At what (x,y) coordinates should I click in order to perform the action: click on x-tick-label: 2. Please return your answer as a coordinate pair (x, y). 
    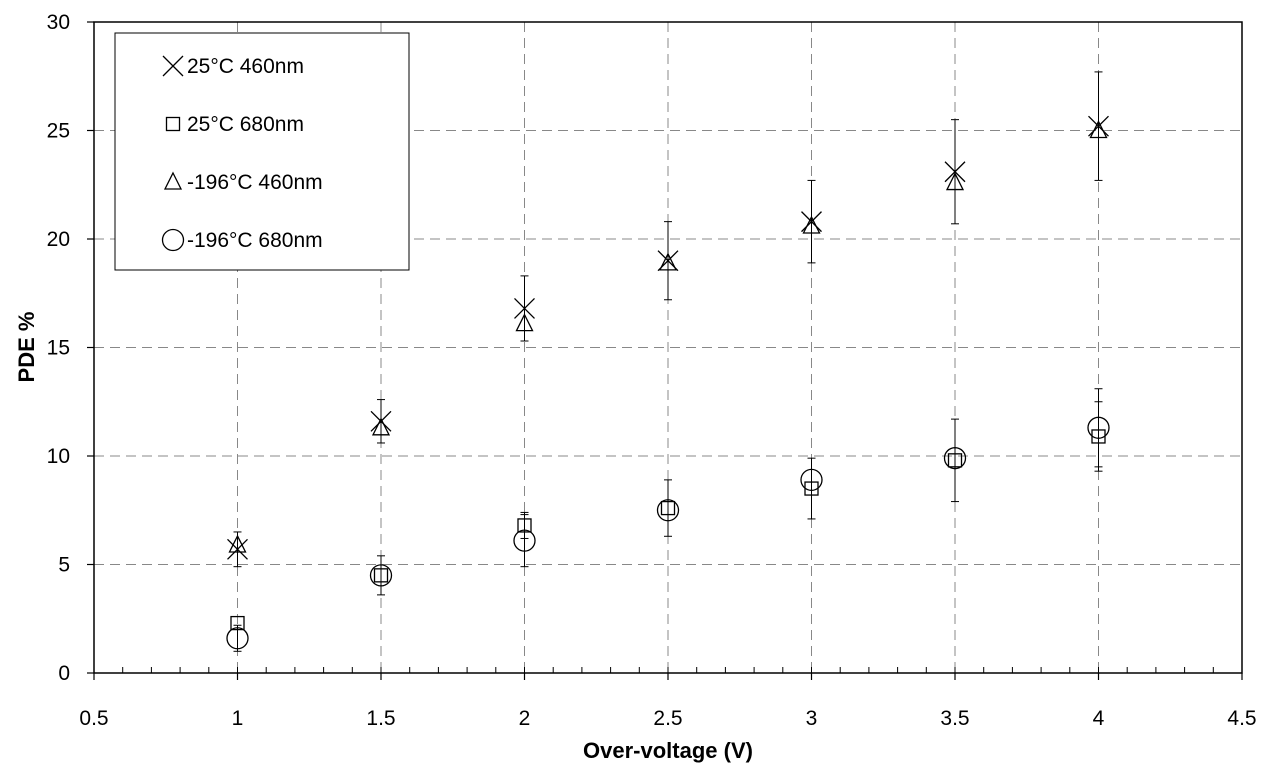
    Looking at the image, I should click on (525, 718).